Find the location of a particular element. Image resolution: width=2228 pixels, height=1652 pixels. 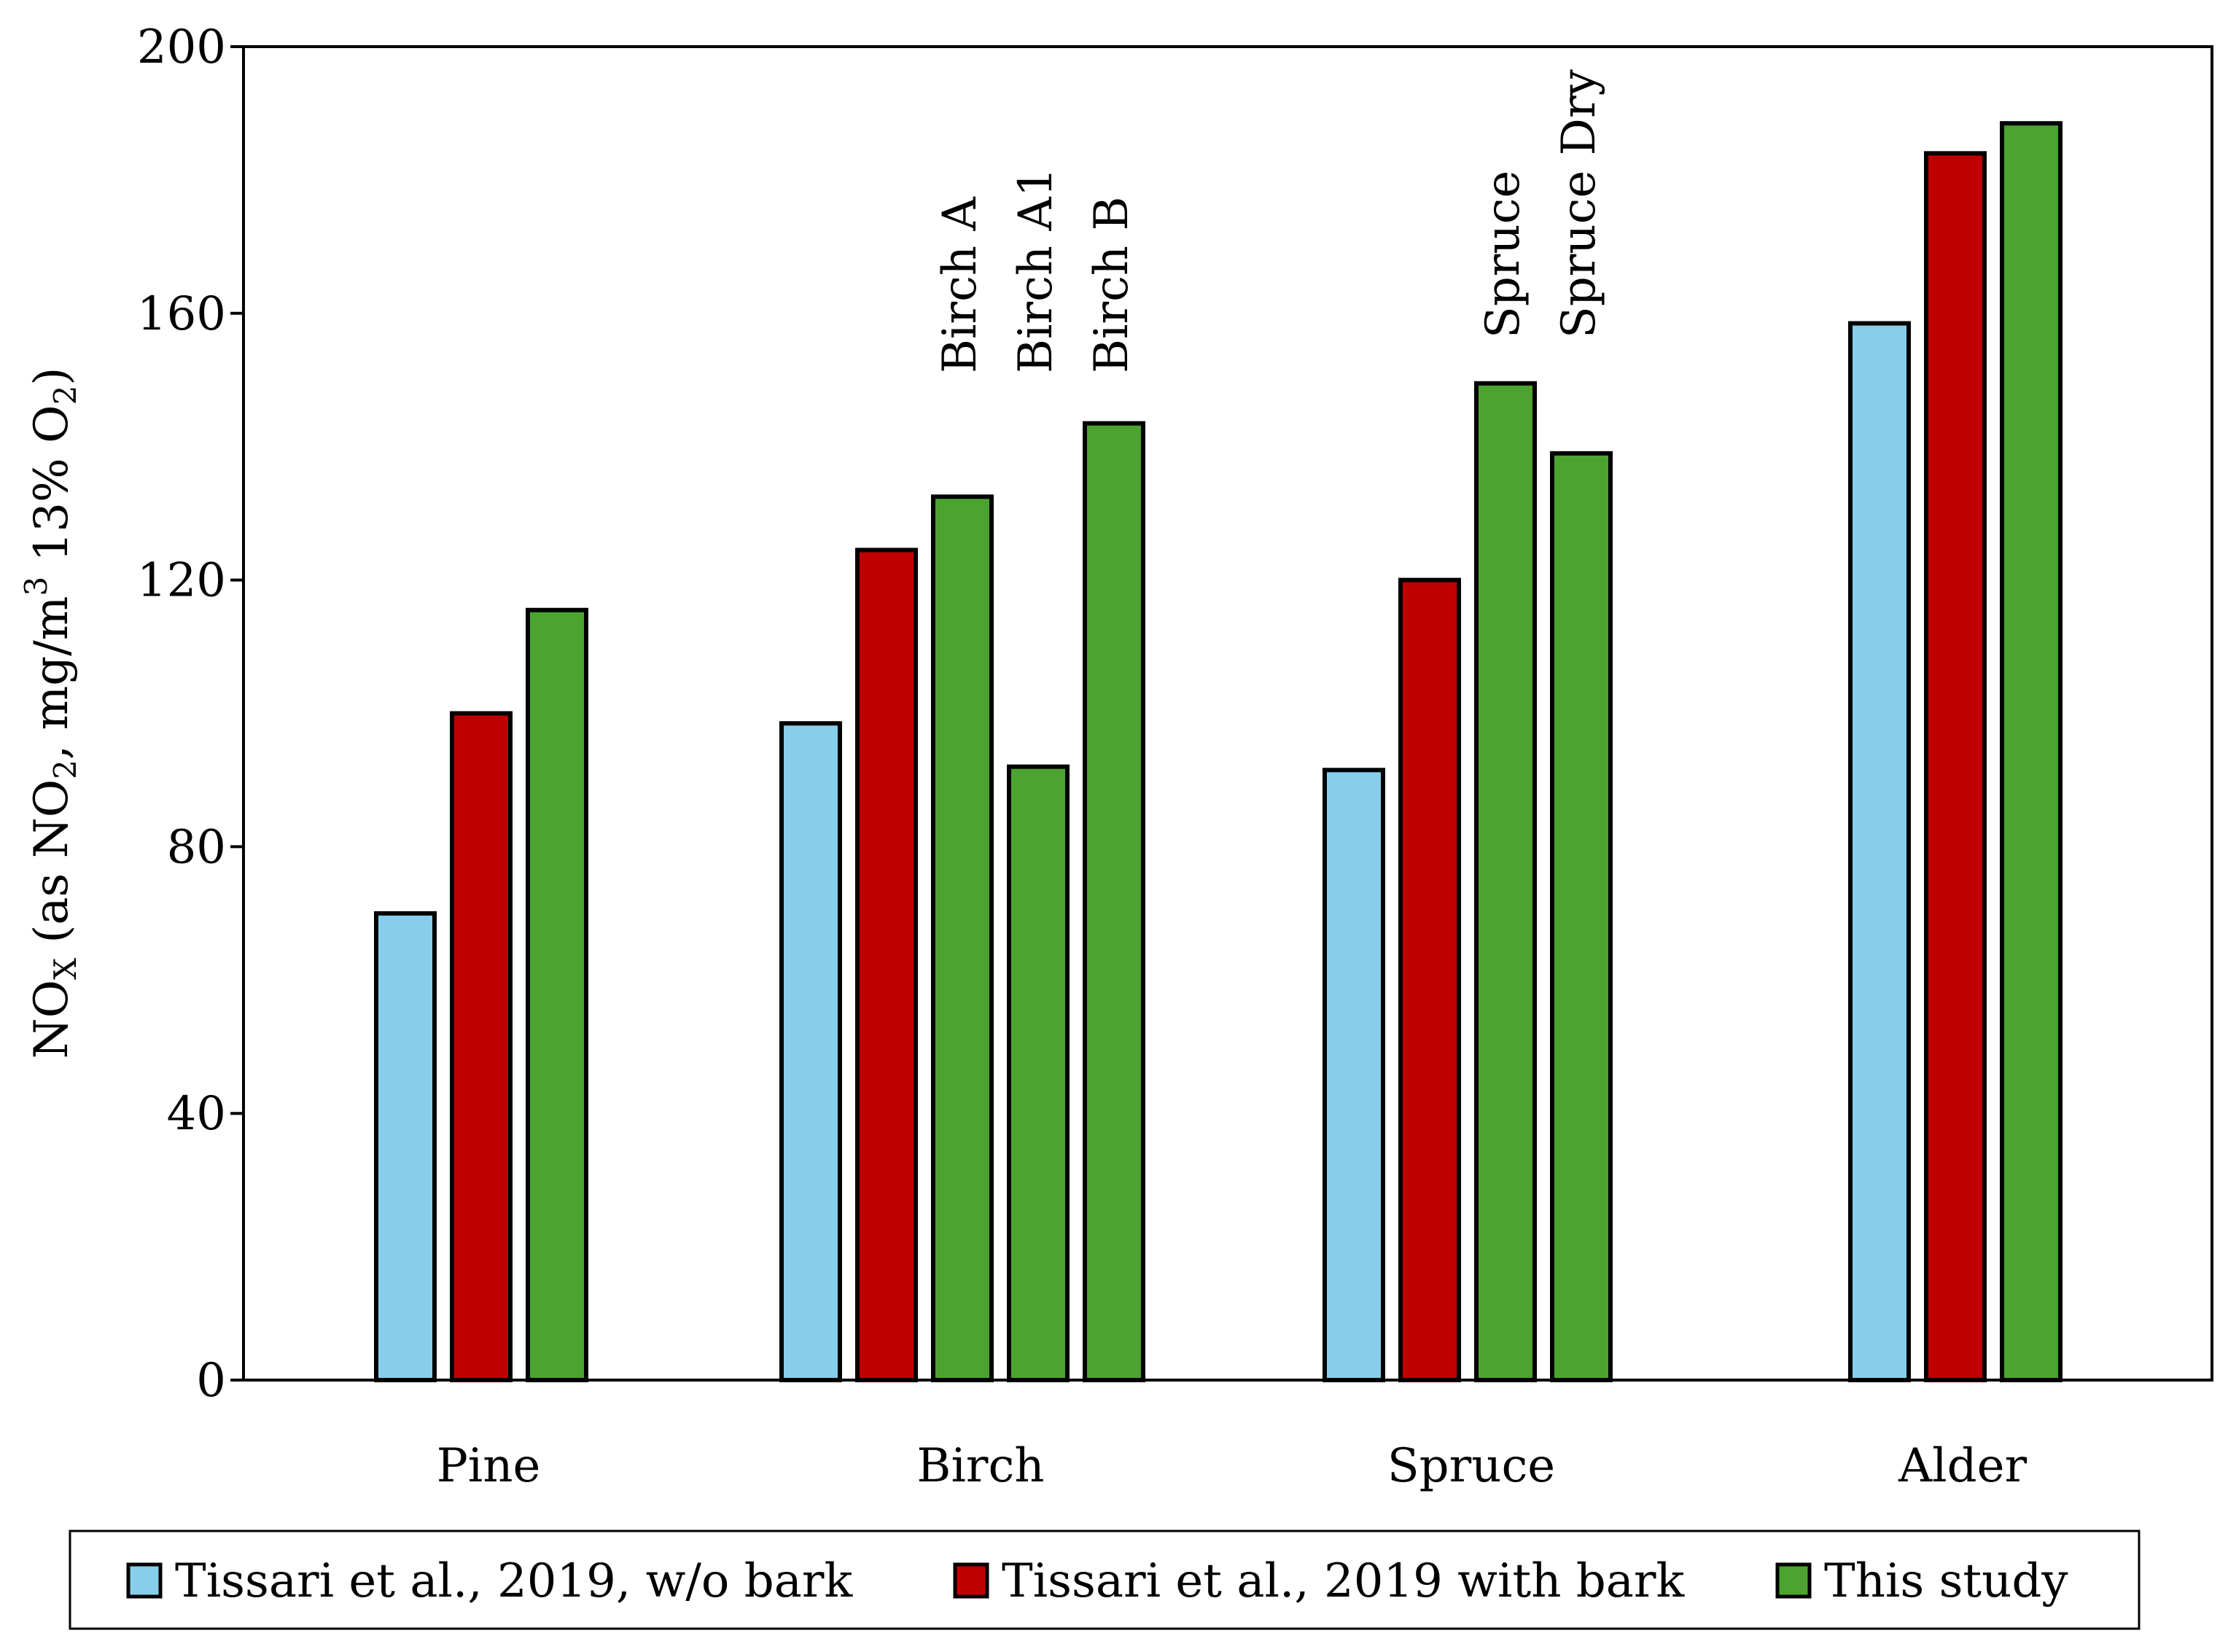

bar-annotation-labels: Birch A Birch A1 Birch B Spruce Spruce Dry is located at coordinates (1269, 221).